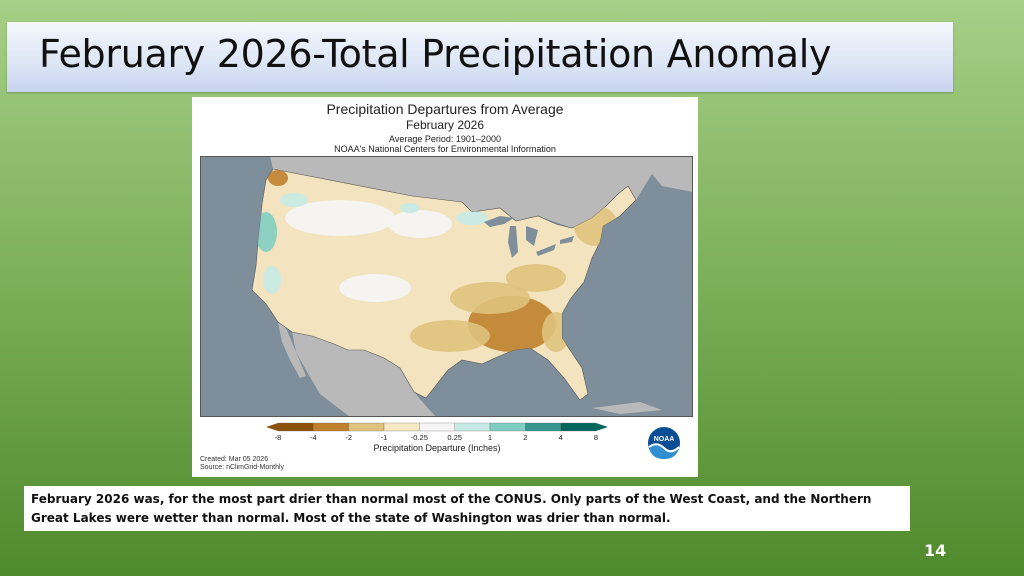 This screenshot has width=1024, height=576. Describe the element at coordinates (445, 139) in the screenshot. I see `map-average-period: Average Period: 1901–2000` at that location.